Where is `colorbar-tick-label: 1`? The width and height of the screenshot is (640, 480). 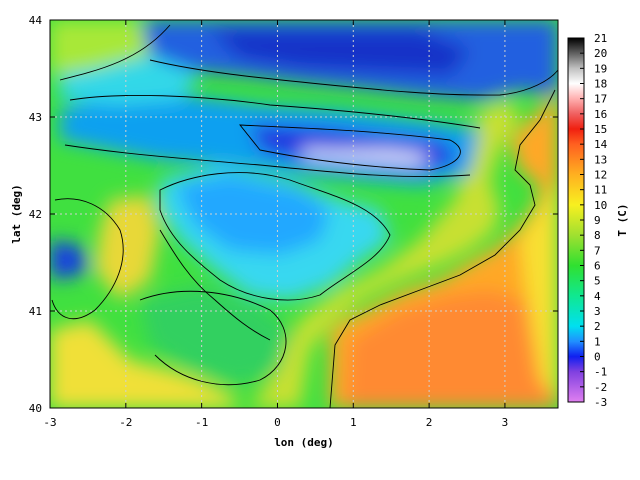
colorbar-tick-label: 1 is located at coordinates (597, 341).